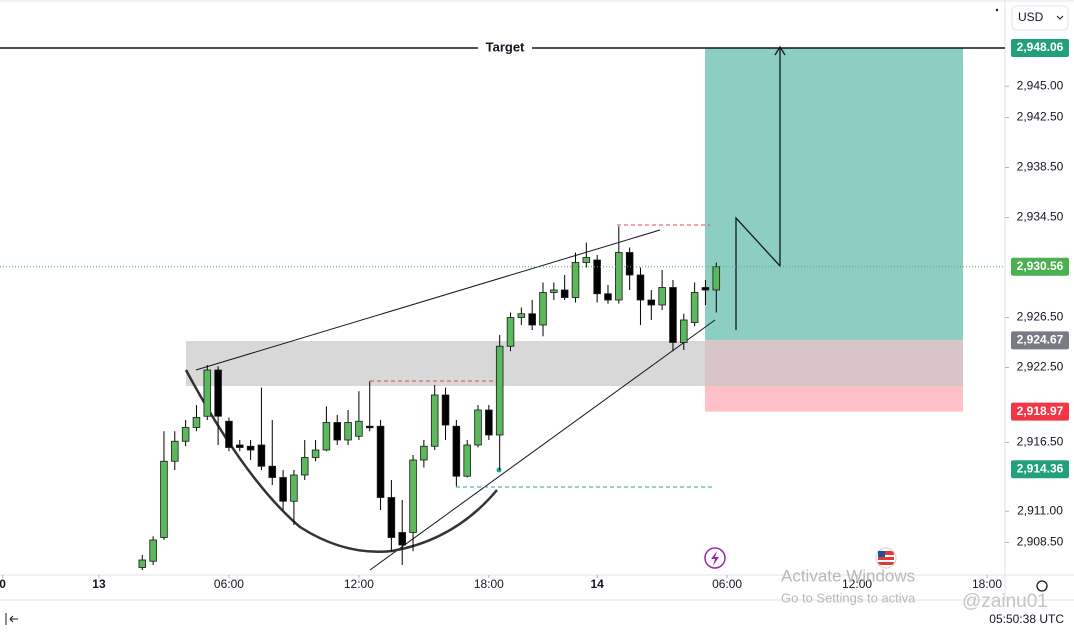 The width and height of the screenshot is (1074, 643). What do you see at coordinates (1040, 367) in the screenshot?
I see `y-tick-label: 2,922.50` at bounding box center [1040, 367].